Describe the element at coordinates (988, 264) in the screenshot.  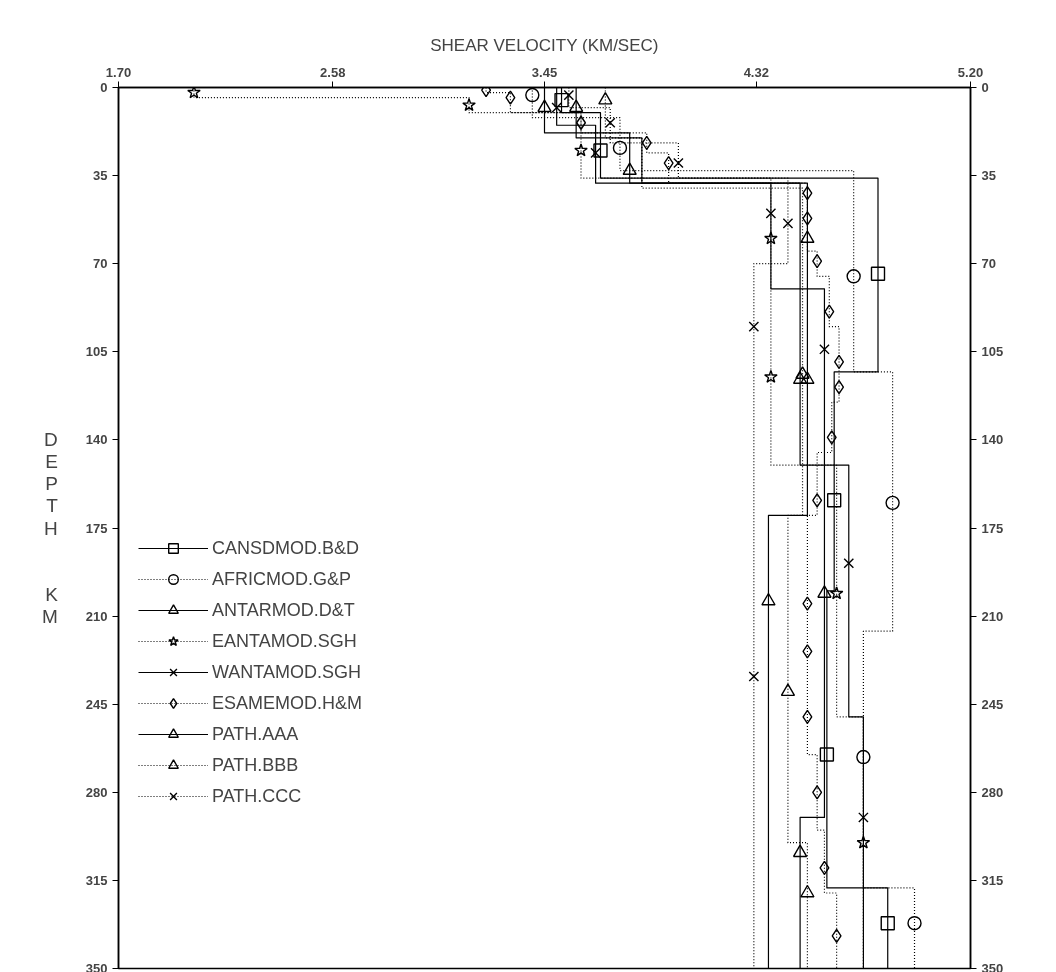
I see `y2-tick-label: 70` at that location.